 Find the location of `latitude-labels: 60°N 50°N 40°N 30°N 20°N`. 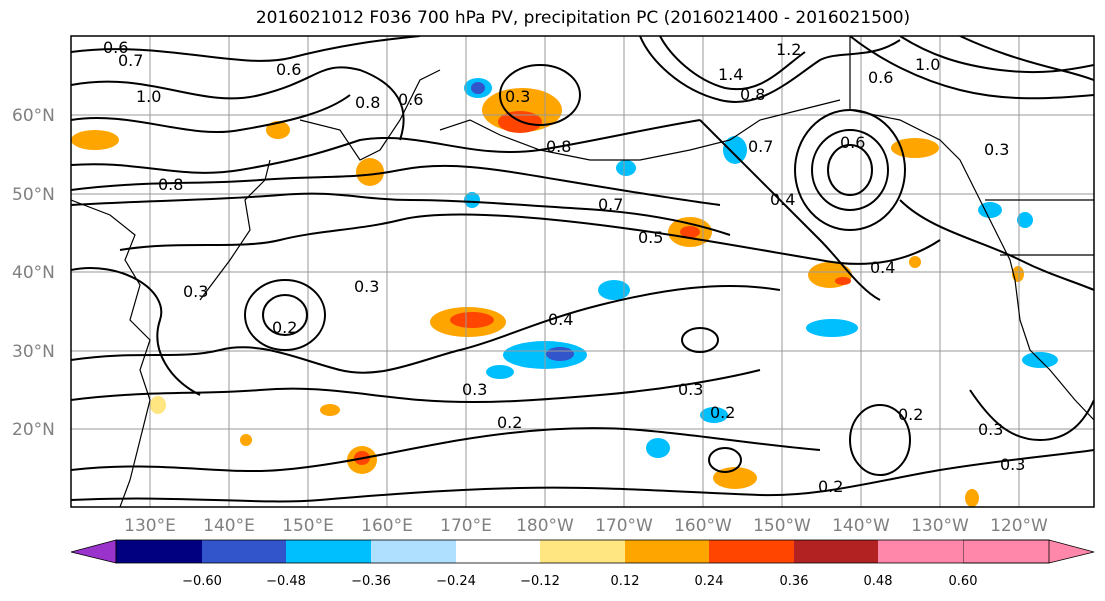

latitude-labels: 60°N 50°N 40°N 30°N 20°N is located at coordinates (33, 273).